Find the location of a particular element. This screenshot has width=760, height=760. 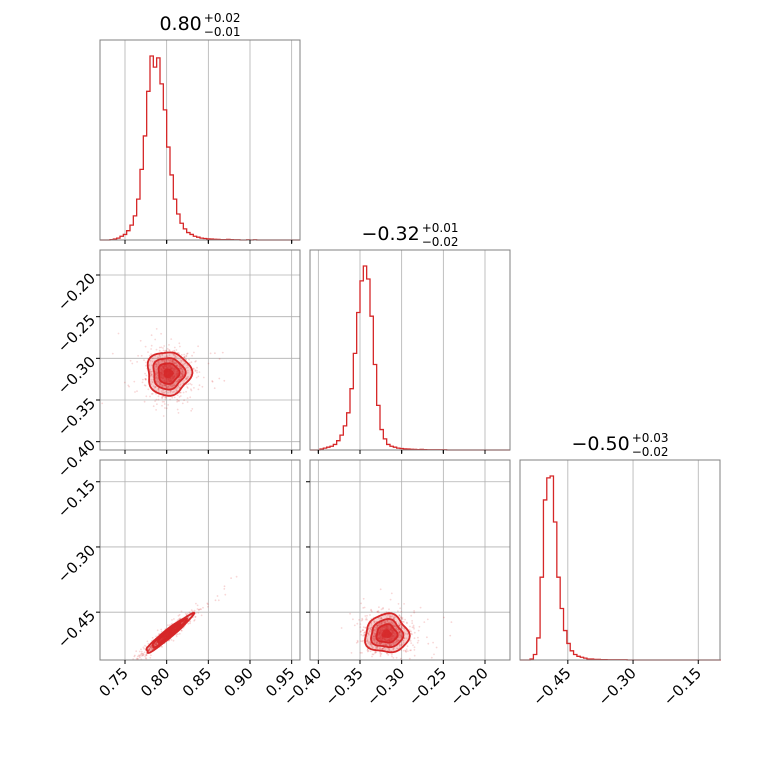

param-title-0: 0.80 +0.02−0.01 is located at coordinates (199, 25).